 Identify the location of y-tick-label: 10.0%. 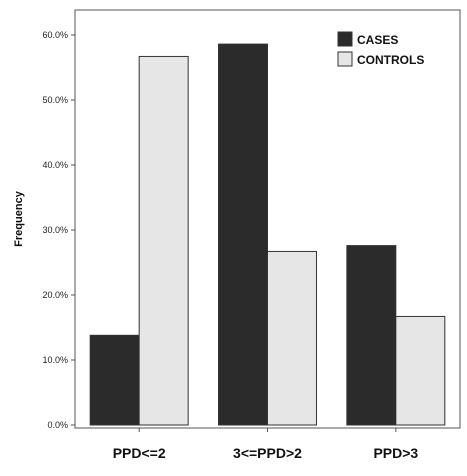
(55, 360).